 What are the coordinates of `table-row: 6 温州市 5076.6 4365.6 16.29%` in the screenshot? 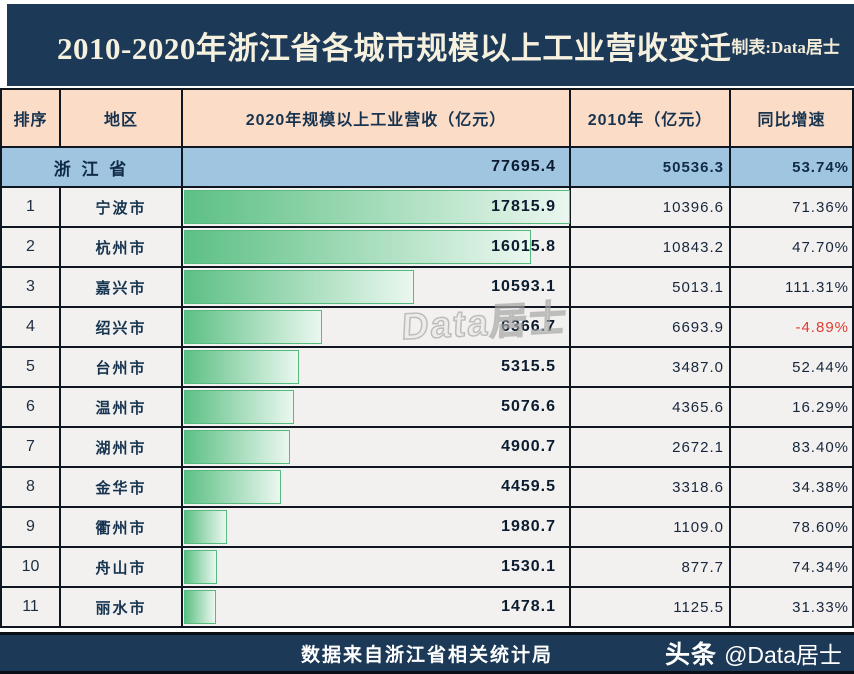 It's located at (427, 408).